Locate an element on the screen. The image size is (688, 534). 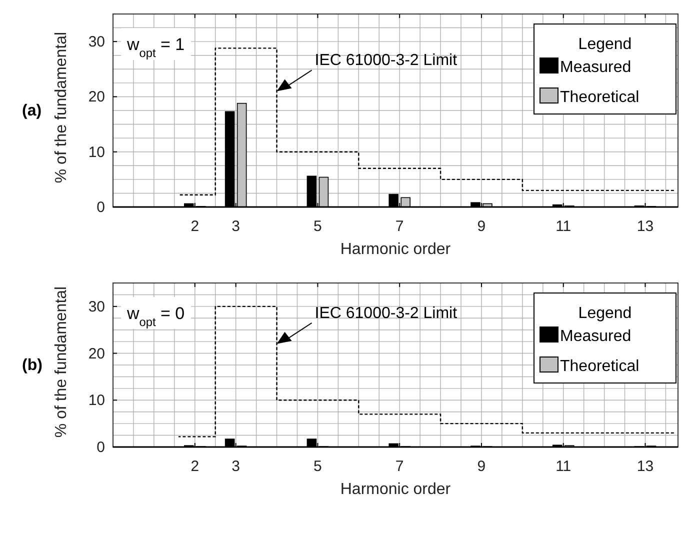
annotation: w$_{opt}$ = 0 is located at coordinates (155, 316).